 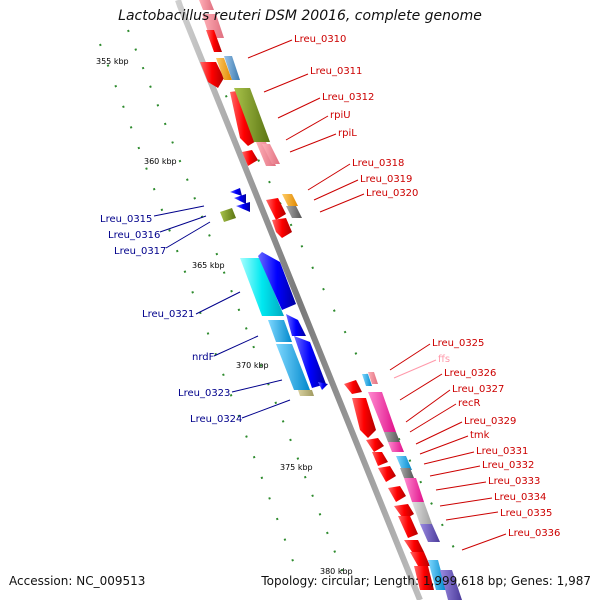 What do you see at coordinates (340, 115) in the screenshot?
I see `gene-label: rpiU` at bounding box center [340, 115].